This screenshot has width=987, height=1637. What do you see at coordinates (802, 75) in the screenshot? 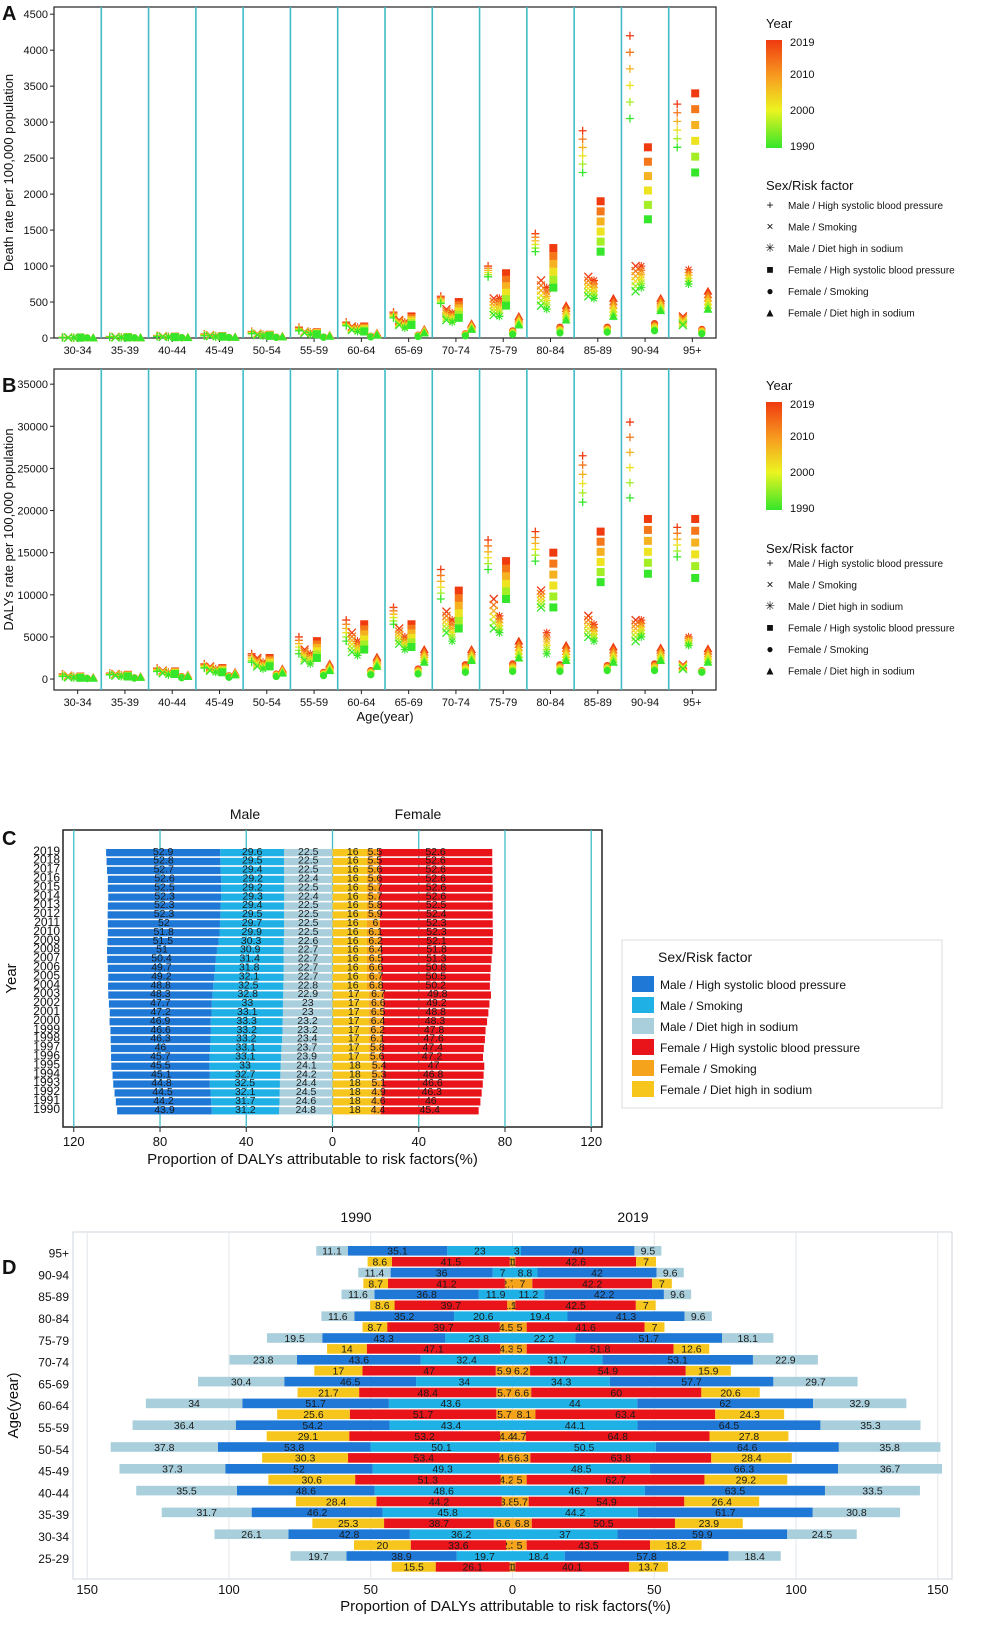
I see `legend-a-tick-2010: 2010` at bounding box center [802, 75].